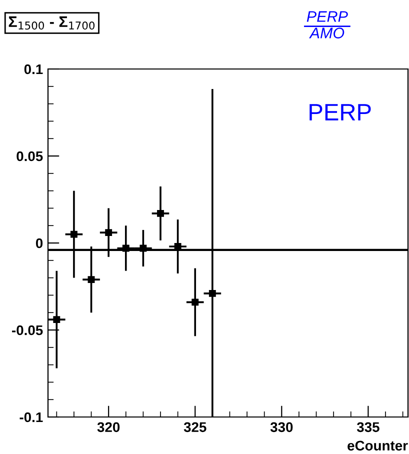 The width and height of the screenshot is (409, 454). Describe the element at coordinates (281, 427) in the screenshot. I see `x-tick-label: 330` at that location.